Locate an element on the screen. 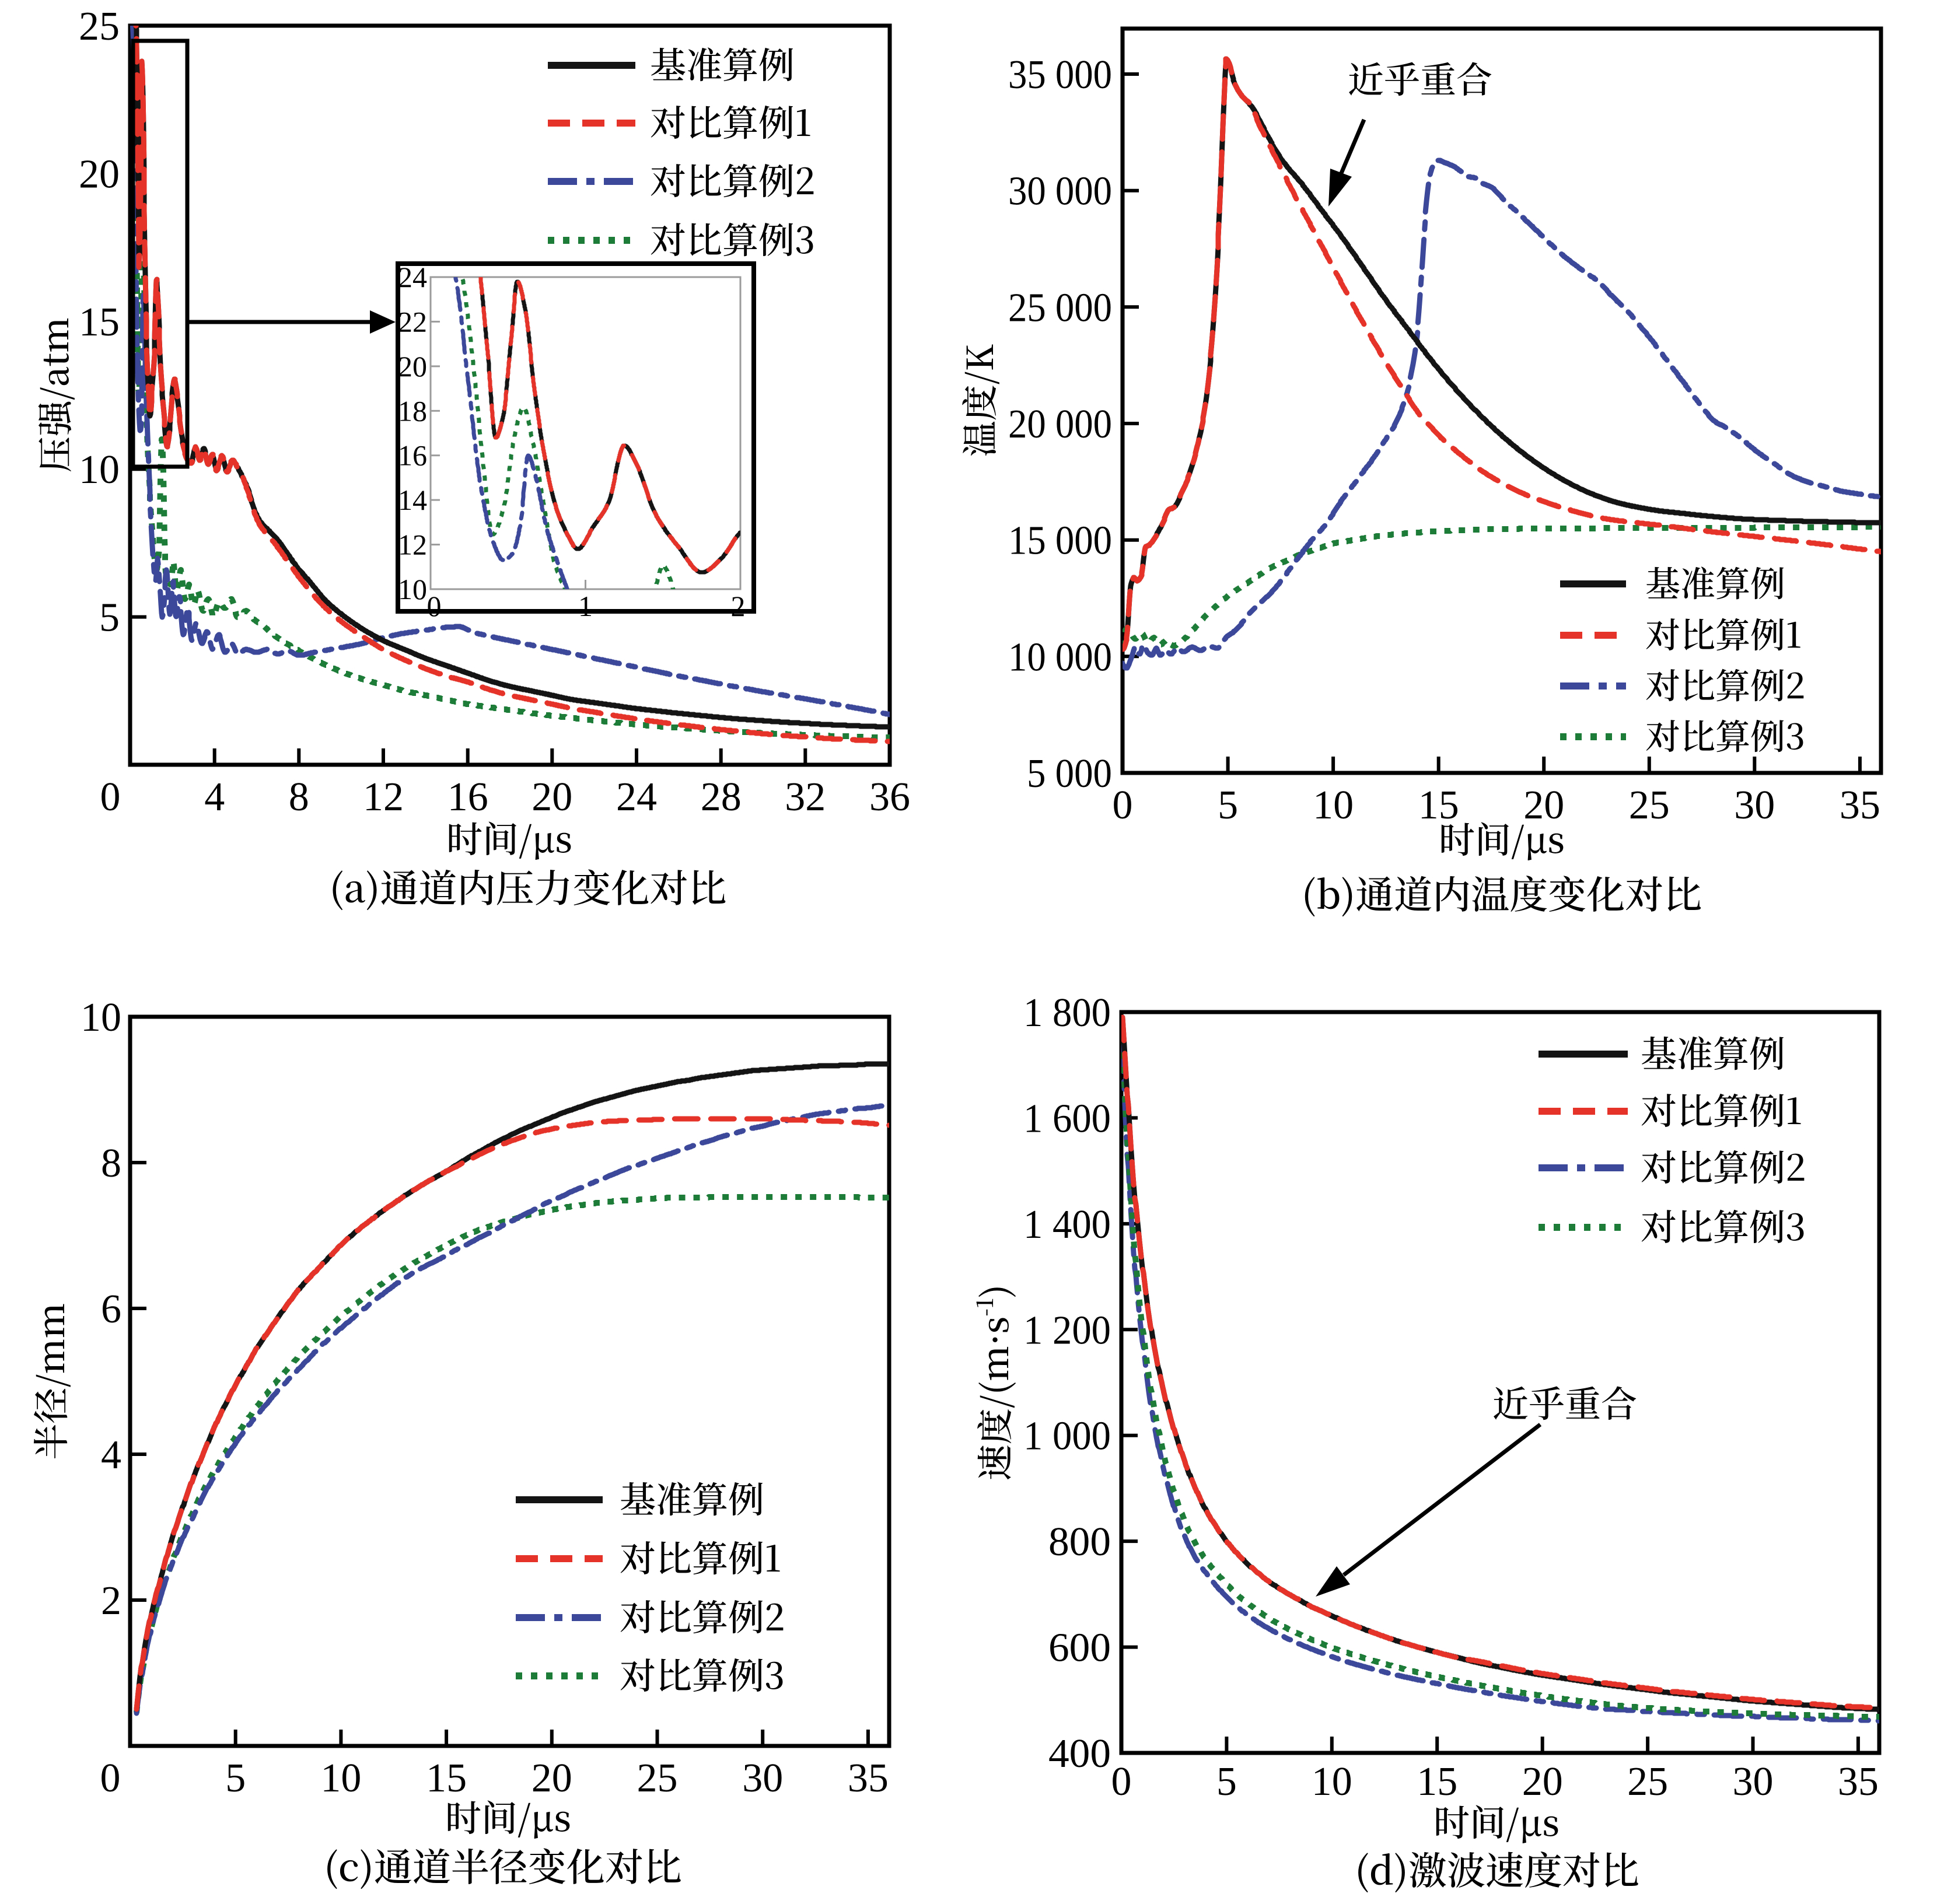 The image size is (1951, 1904). svg-text: 1 800 is located at coordinates (1067, 1013).